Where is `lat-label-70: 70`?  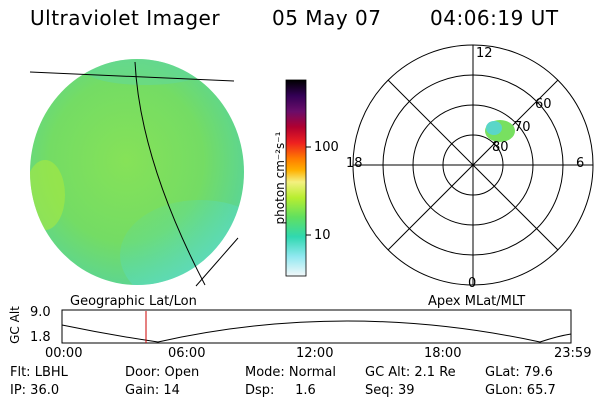 lat-label-70: 70 is located at coordinates (522, 127).